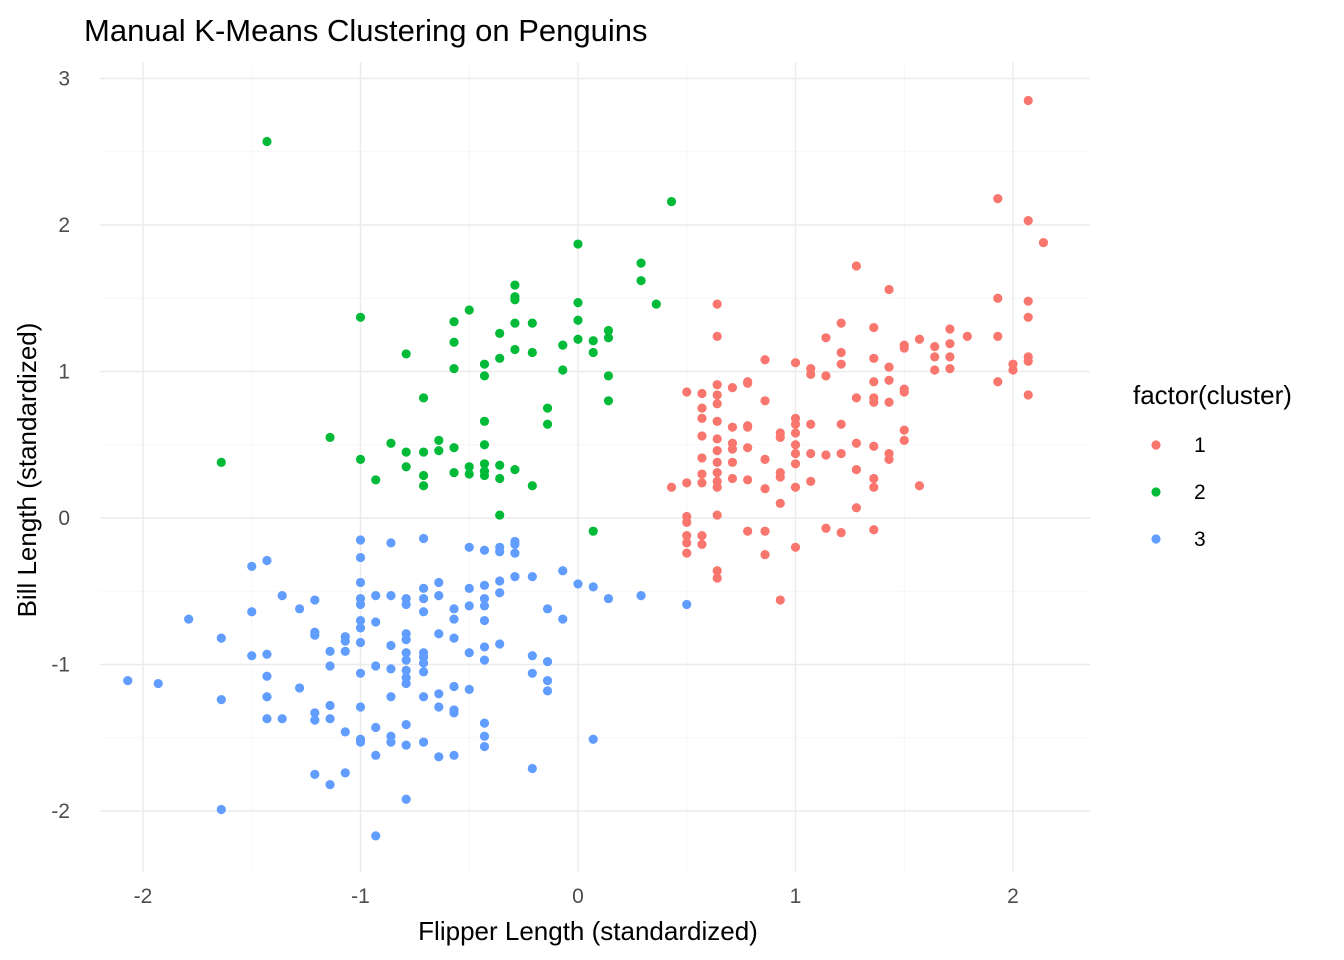  I want to click on legend-label-3: 3, so click(1200, 539).